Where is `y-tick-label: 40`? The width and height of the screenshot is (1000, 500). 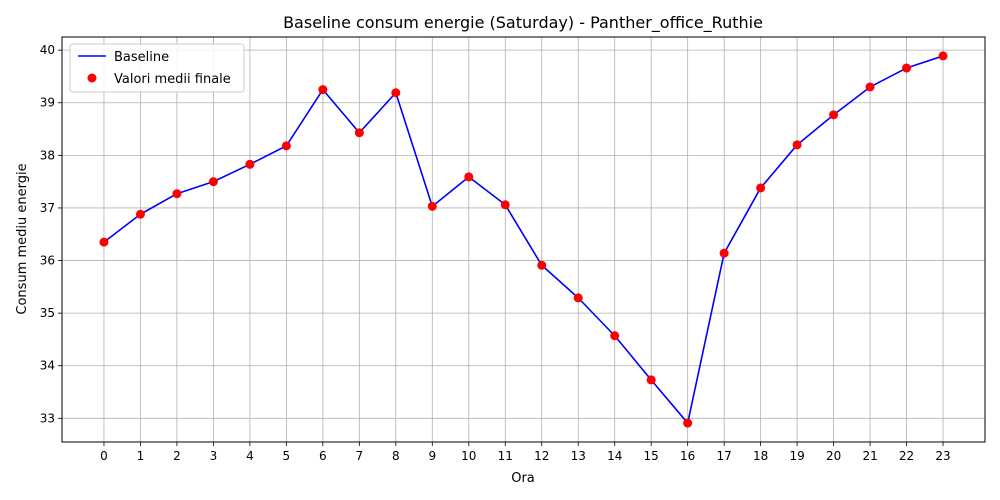
y-tick-label: 40 is located at coordinates (47, 50).